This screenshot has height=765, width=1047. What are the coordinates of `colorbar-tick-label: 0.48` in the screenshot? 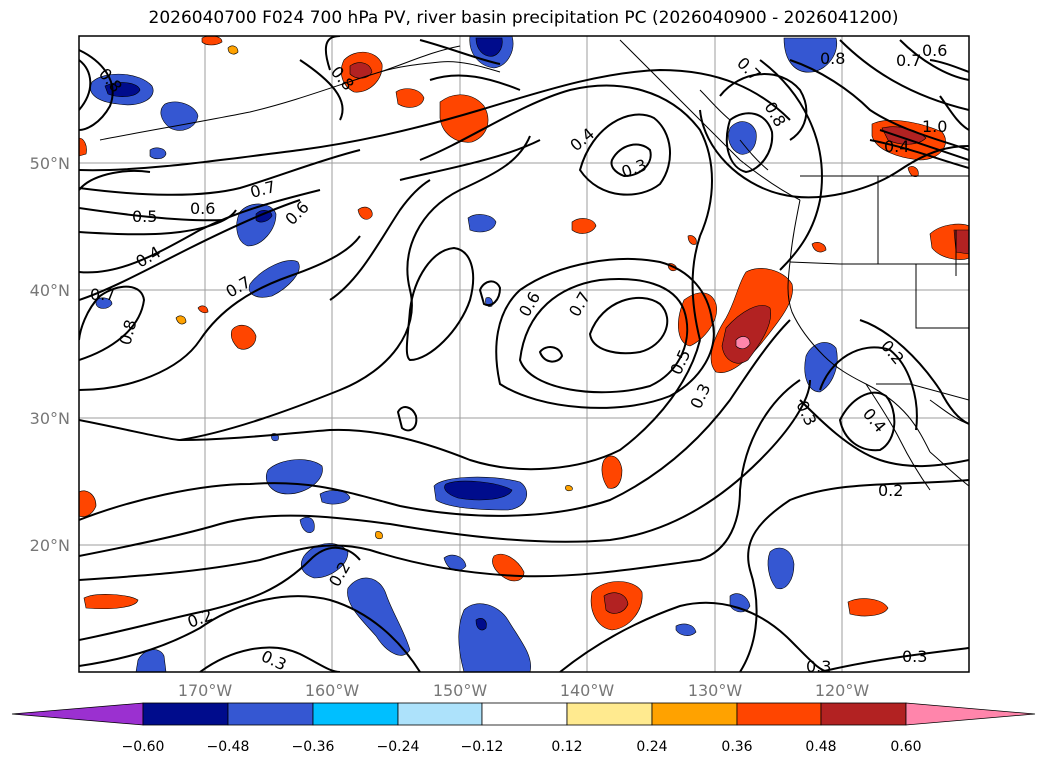 It's located at (820, 747).